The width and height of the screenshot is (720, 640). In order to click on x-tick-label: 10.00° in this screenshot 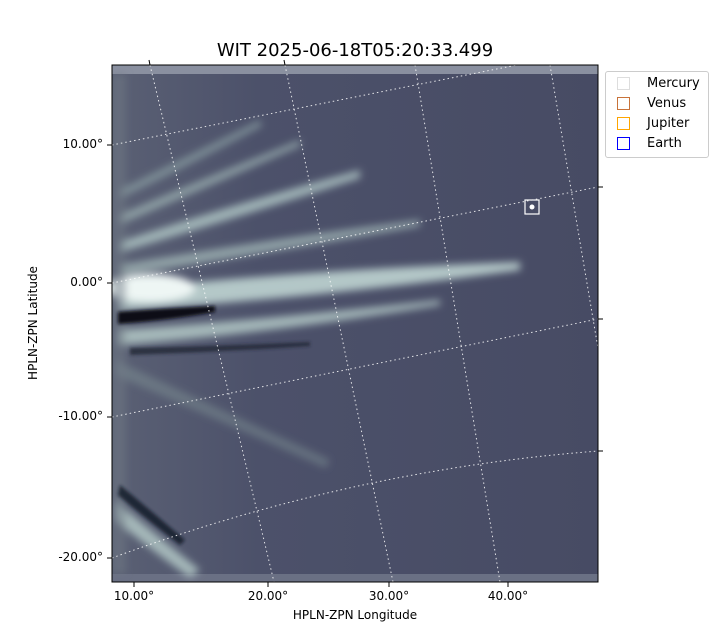, I will do `click(134, 596)`.